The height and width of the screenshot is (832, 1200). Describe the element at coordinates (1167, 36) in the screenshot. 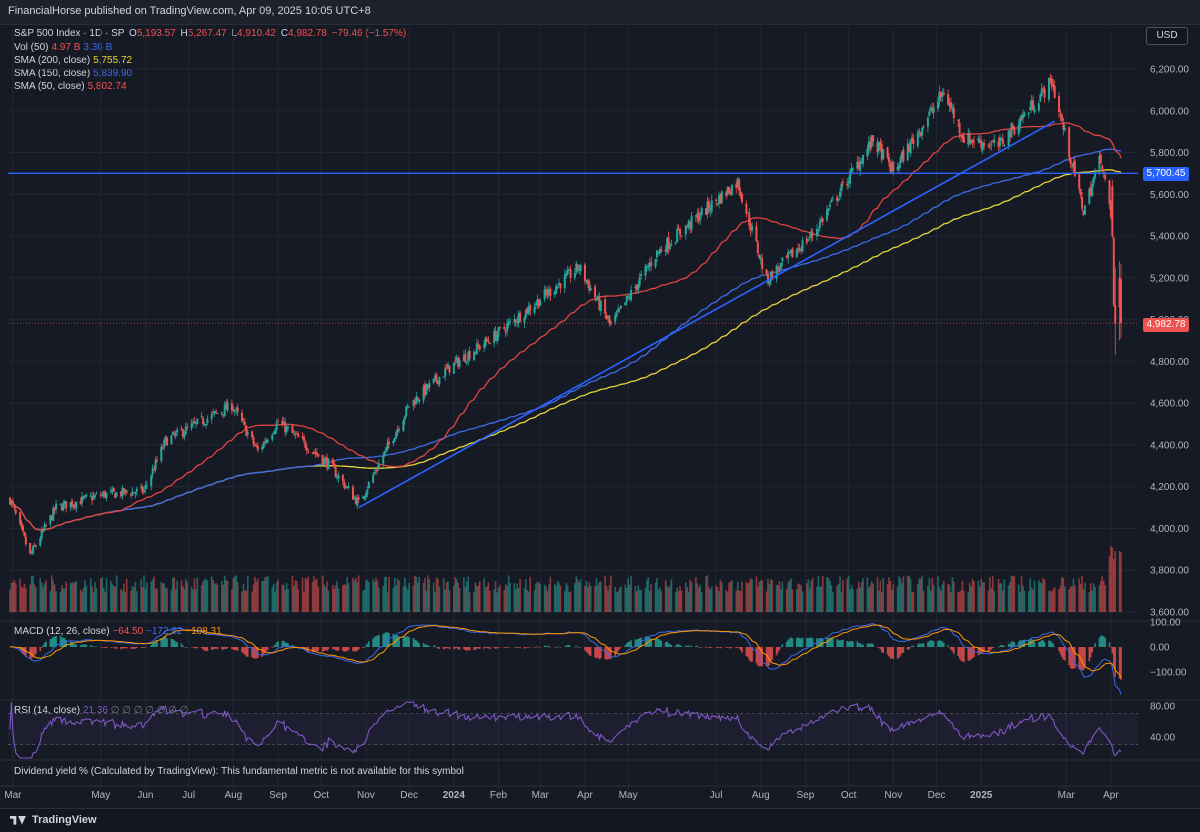

I see `currency-button: USD` at that location.